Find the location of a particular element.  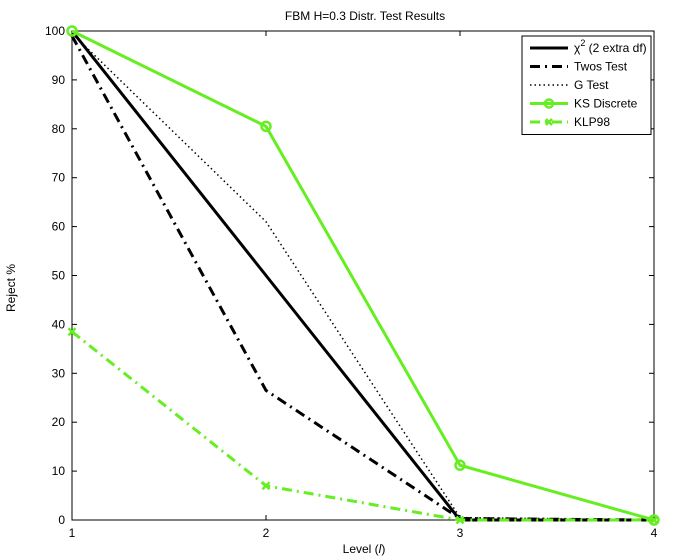

y-tick-label: 100 is located at coordinates (55, 31).